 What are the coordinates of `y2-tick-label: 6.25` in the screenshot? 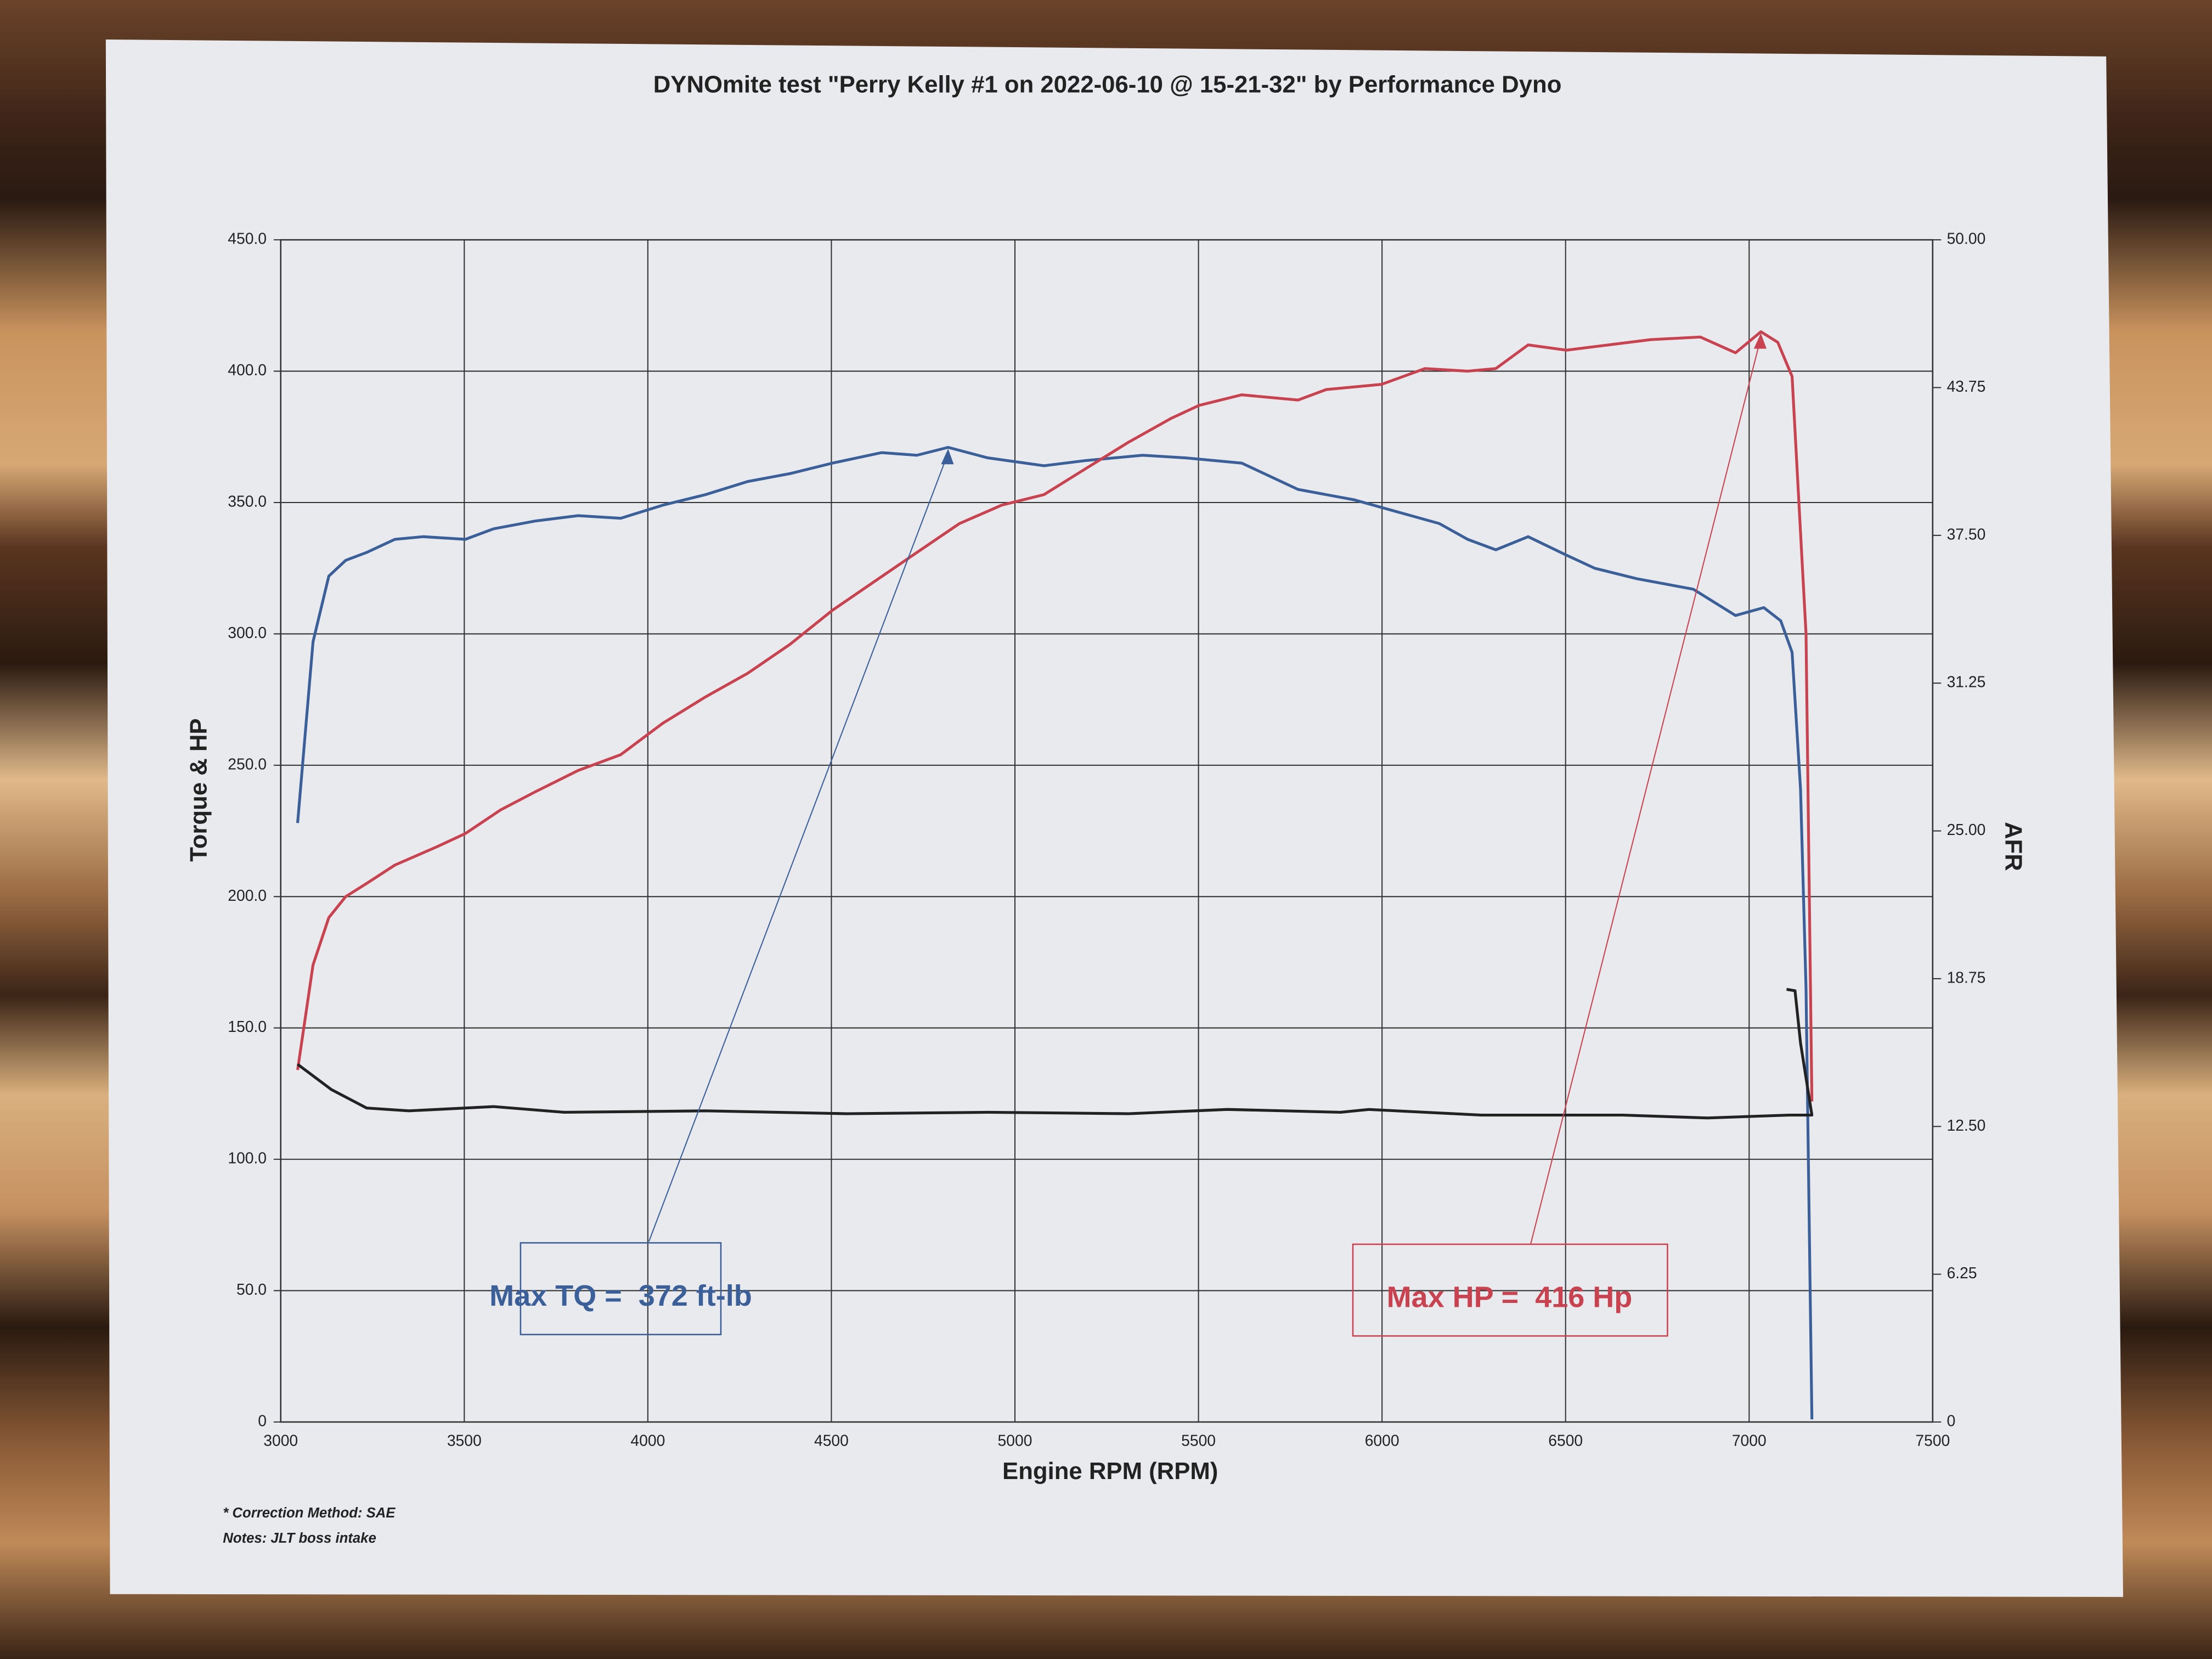 It's located at (1962, 1273).